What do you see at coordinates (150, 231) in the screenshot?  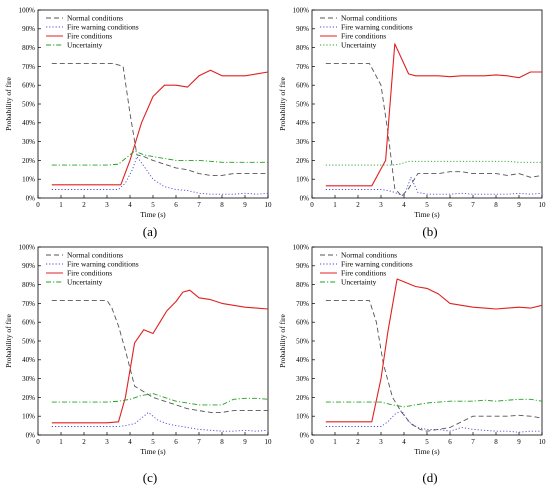 I see `panel-label: (a)` at bounding box center [150, 231].